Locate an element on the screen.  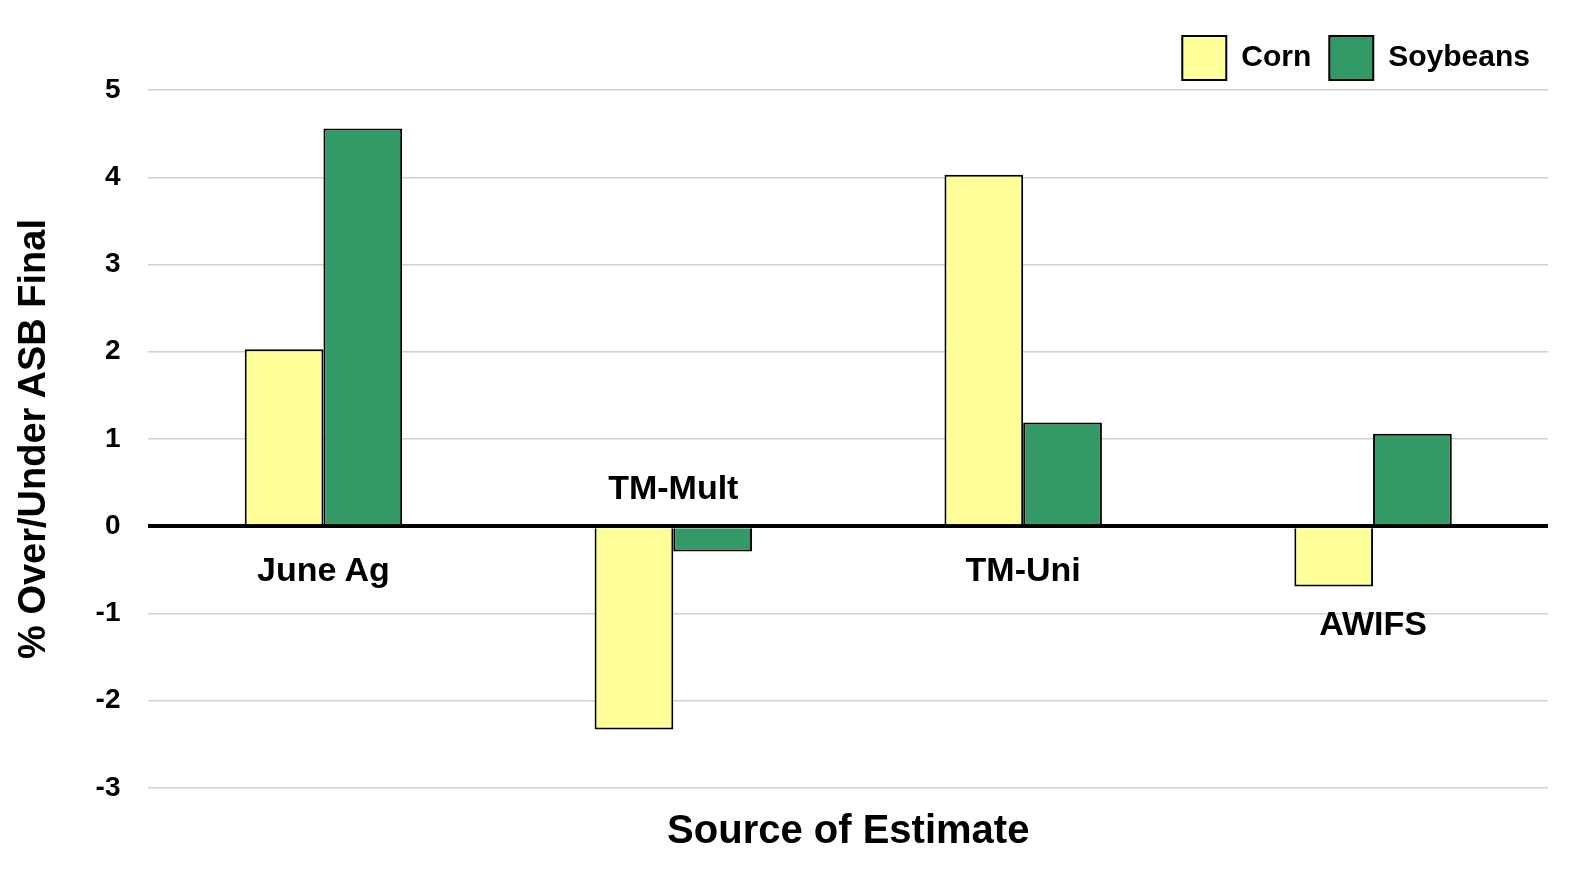
legend-label: Soybeans is located at coordinates (1459, 56).